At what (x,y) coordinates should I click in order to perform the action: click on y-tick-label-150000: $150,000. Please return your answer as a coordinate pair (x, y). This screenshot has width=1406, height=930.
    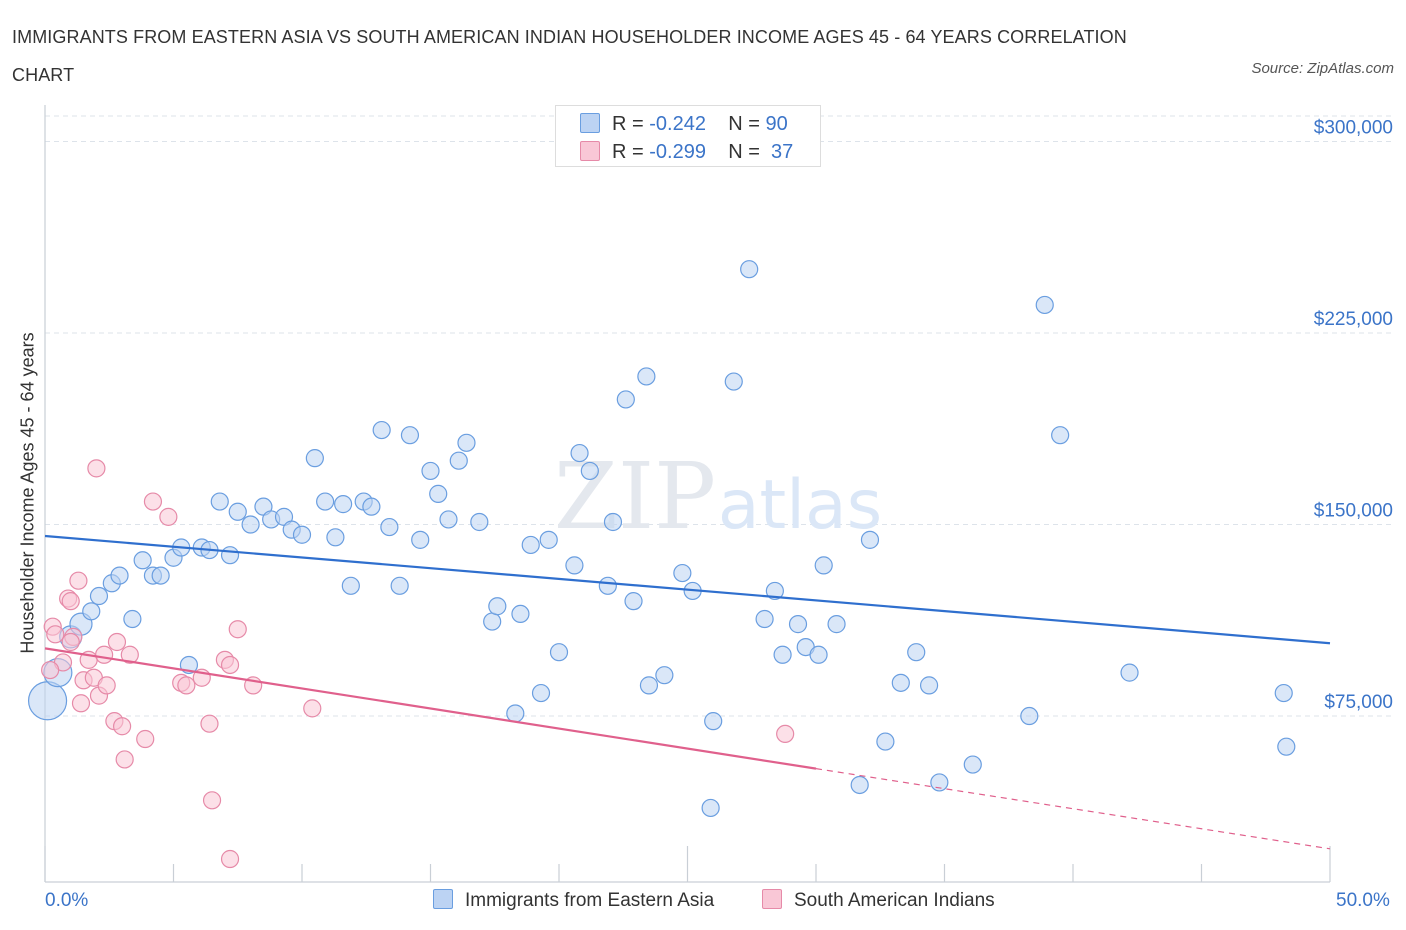
    Looking at the image, I should click on (1353, 511).